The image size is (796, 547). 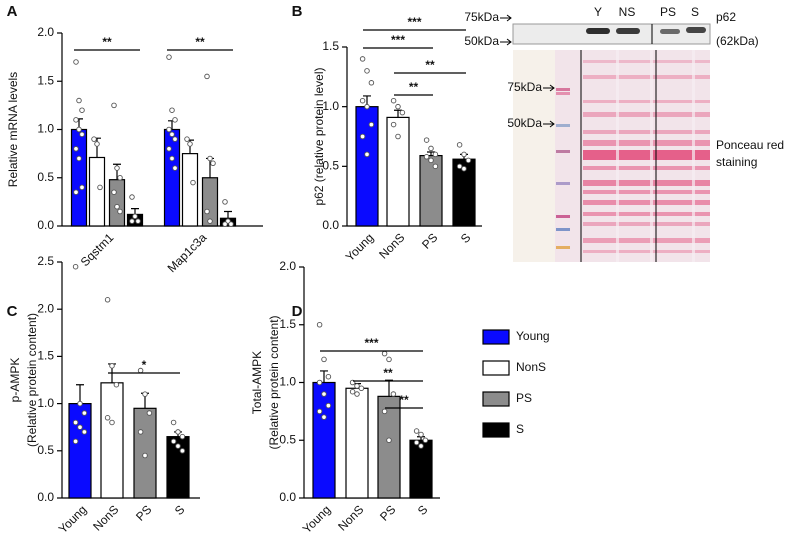 I want to click on y-axis-label: p62 (relative protein level), so click(x=319, y=136).